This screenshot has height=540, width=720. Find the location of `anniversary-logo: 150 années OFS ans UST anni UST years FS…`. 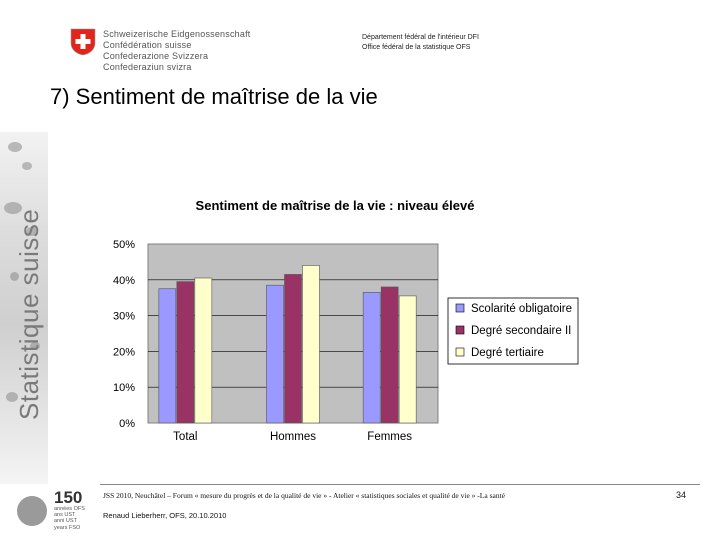

anniversary-logo: 150 années OFS ans UST anni UST years FS… is located at coordinates (57, 510).